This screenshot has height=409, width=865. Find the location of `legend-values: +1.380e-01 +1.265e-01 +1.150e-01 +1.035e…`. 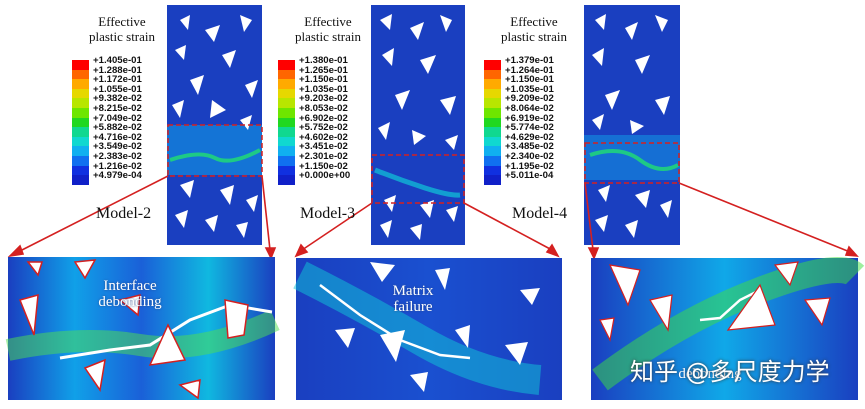

legend-values: +1.380e-01 +1.265e-01 +1.150e-01 +1.035e… is located at coordinates (325, 118).